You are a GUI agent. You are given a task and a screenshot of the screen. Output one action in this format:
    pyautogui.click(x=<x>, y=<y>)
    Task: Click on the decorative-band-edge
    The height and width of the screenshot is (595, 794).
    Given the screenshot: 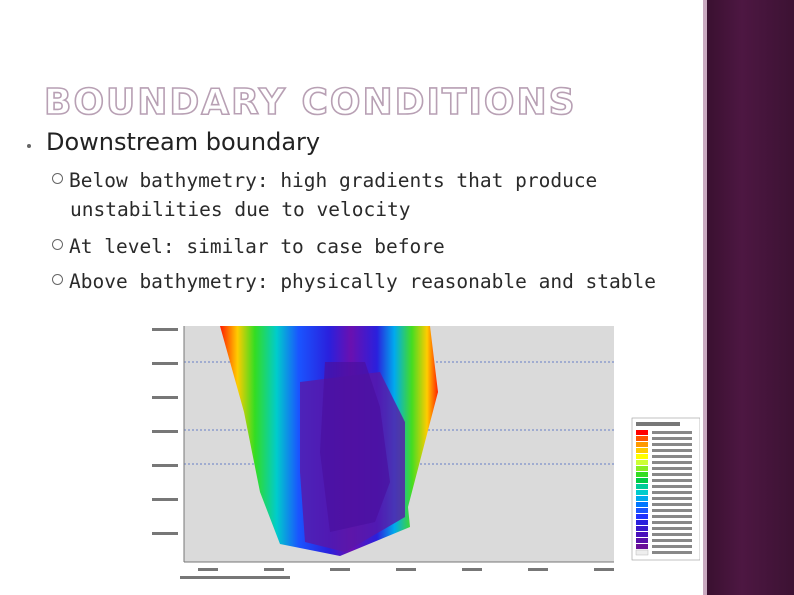 What is the action you would take?
    pyautogui.click(x=705, y=297)
    